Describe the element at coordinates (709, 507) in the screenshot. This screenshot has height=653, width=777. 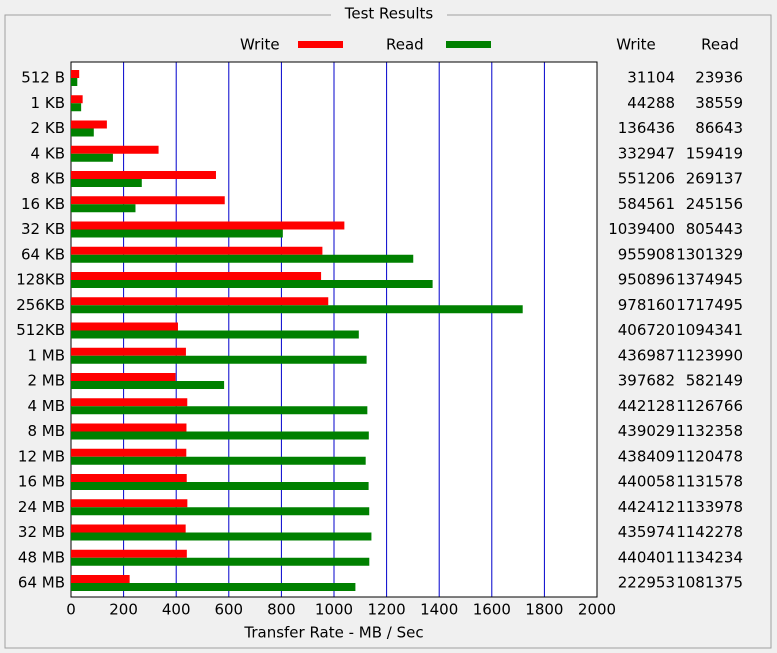
I see `value-label: 1133978` at that location.